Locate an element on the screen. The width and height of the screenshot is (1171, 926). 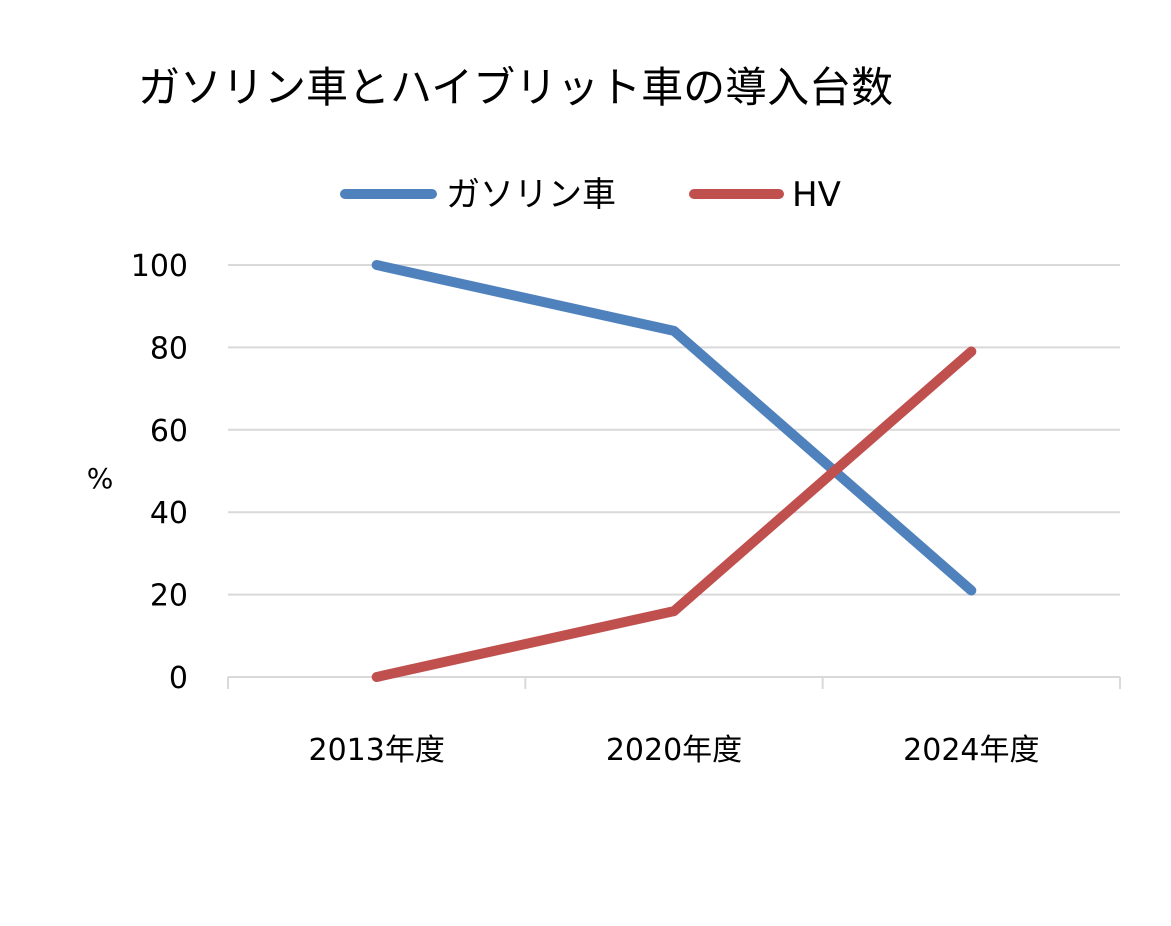
legend-label: HV is located at coordinates (816, 195).